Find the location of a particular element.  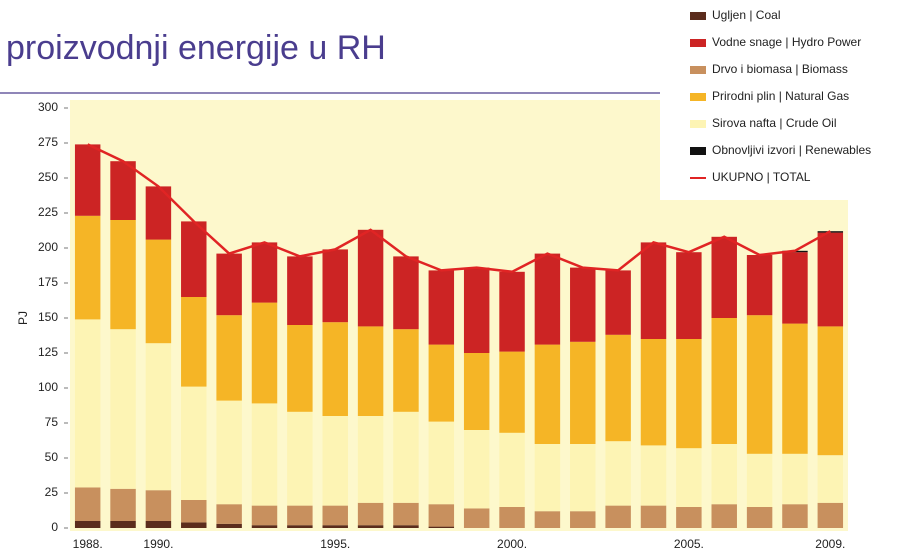

y-tick-label: 275 is located at coordinates (48, 142).